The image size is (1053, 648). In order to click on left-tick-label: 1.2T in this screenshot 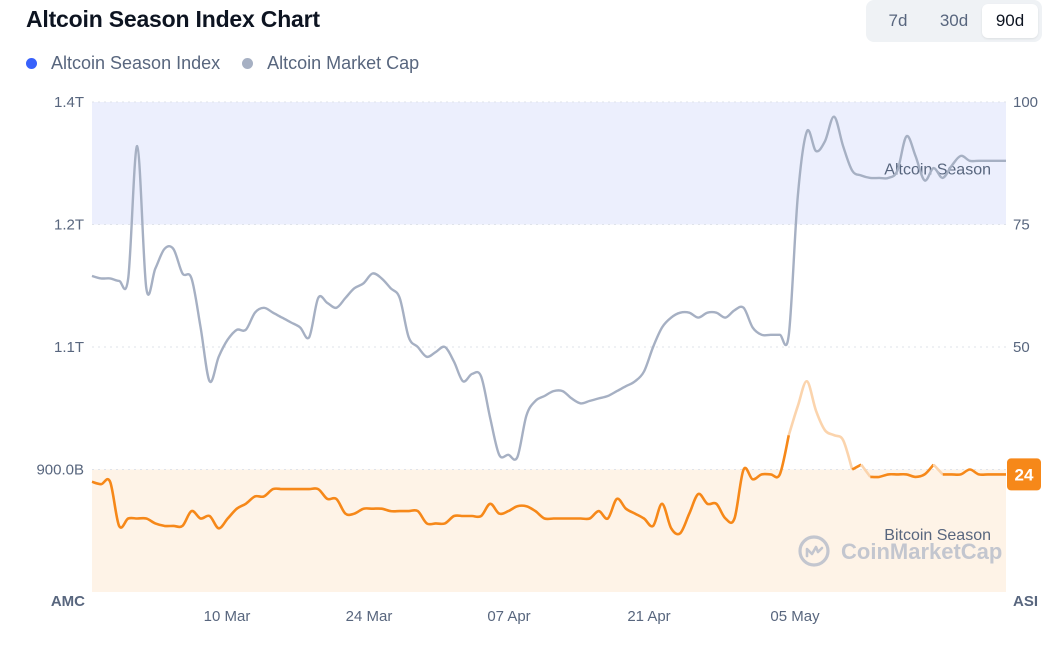, I will do `click(69, 225)`.